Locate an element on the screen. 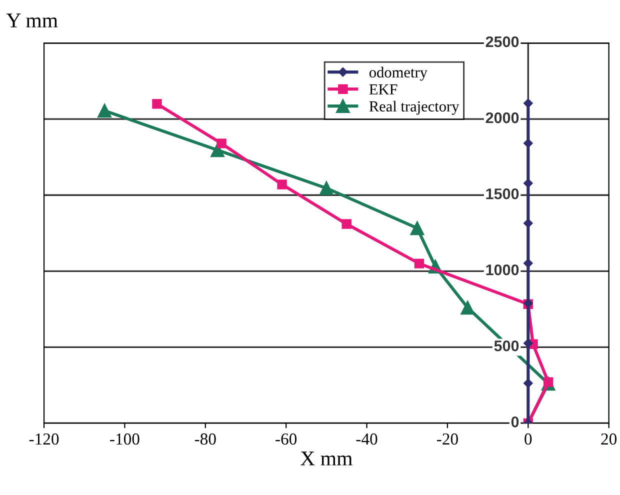 This screenshot has height=495, width=620. y-tick-label: 2500 is located at coordinates (502, 42).